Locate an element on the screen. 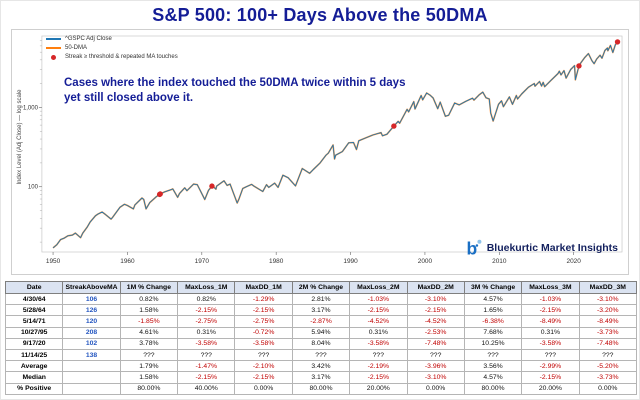 This screenshot has width=640, height=400. date-cell: 4/30/64 is located at coordinates (34, 299).